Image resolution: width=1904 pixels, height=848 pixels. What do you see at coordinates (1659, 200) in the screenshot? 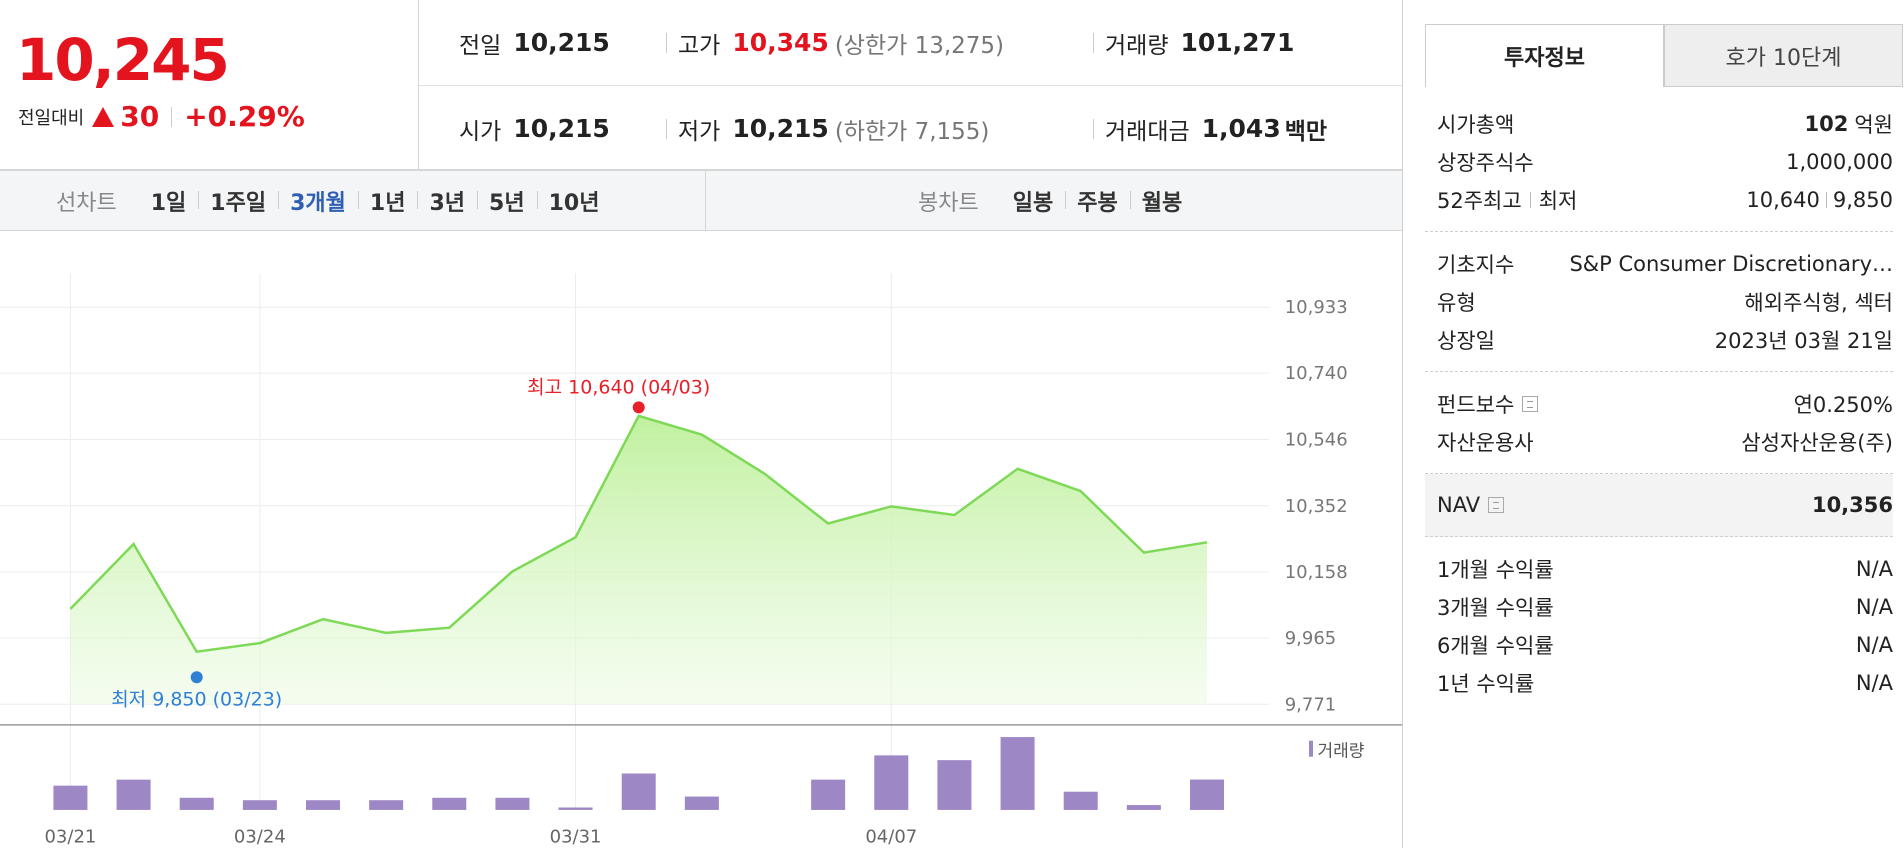
I see `info-row: 52주최고 최저 10,640 9,850` at bounding box center [1659, 200].